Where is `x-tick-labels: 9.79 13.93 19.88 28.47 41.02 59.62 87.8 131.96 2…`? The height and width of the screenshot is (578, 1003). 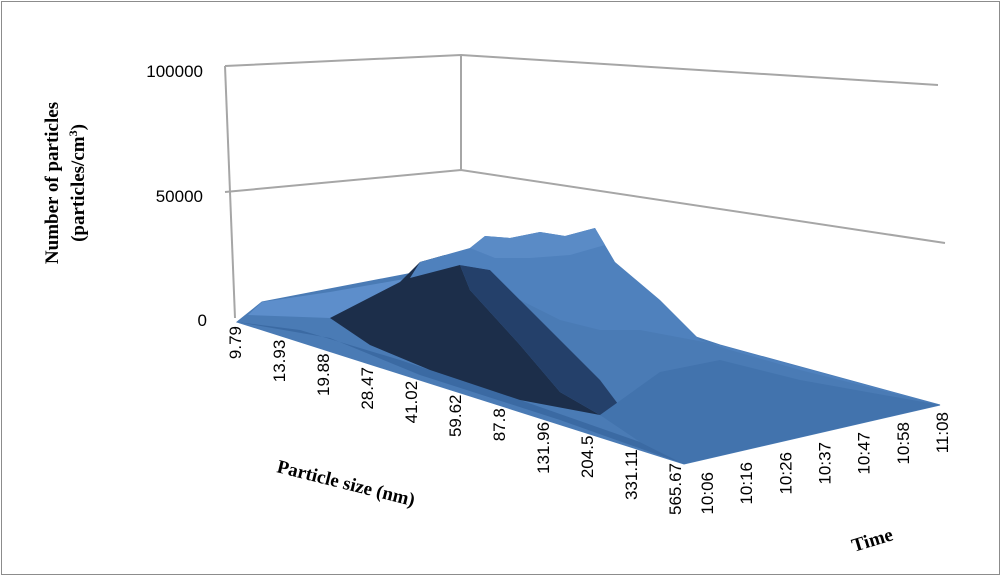
x-tick-labels: 9.79 13.93 19.88 28.47 41.02 59.62 87.8 131.96 2… is located at coordinates (455, 420).